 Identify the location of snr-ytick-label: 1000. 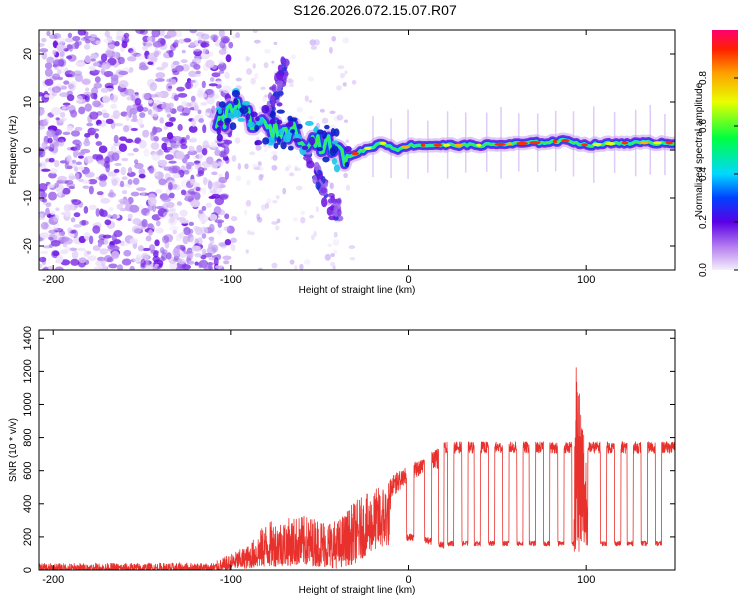
(28, 404).